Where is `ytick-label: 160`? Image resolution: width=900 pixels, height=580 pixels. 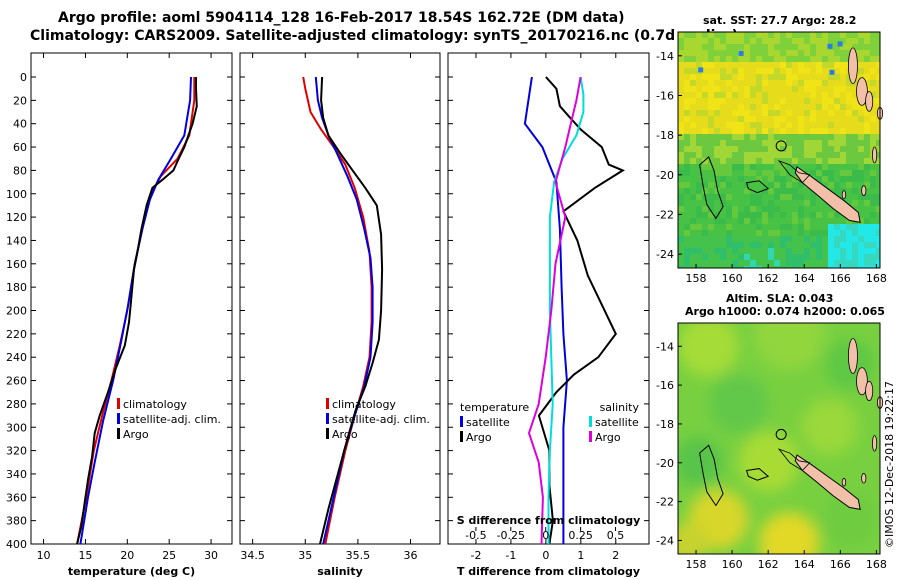 ytick-label: 160 is located at coordinates (16, 264).